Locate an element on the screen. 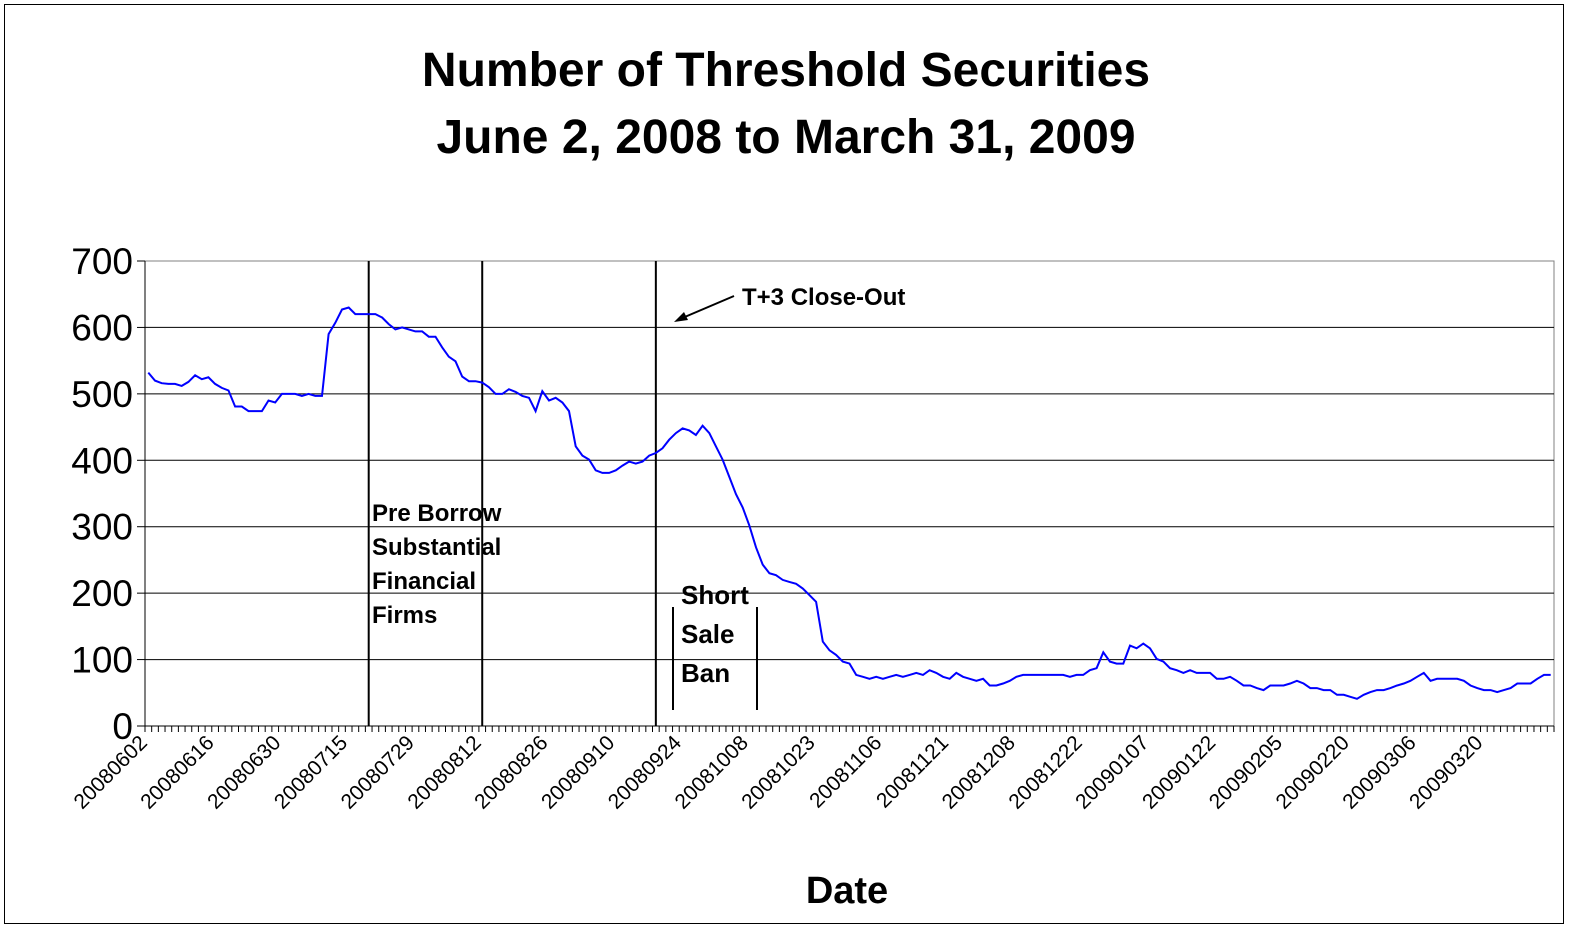 The image size is (1572, 930). y-tick-label: 300 is located at coordinates (102, 527).